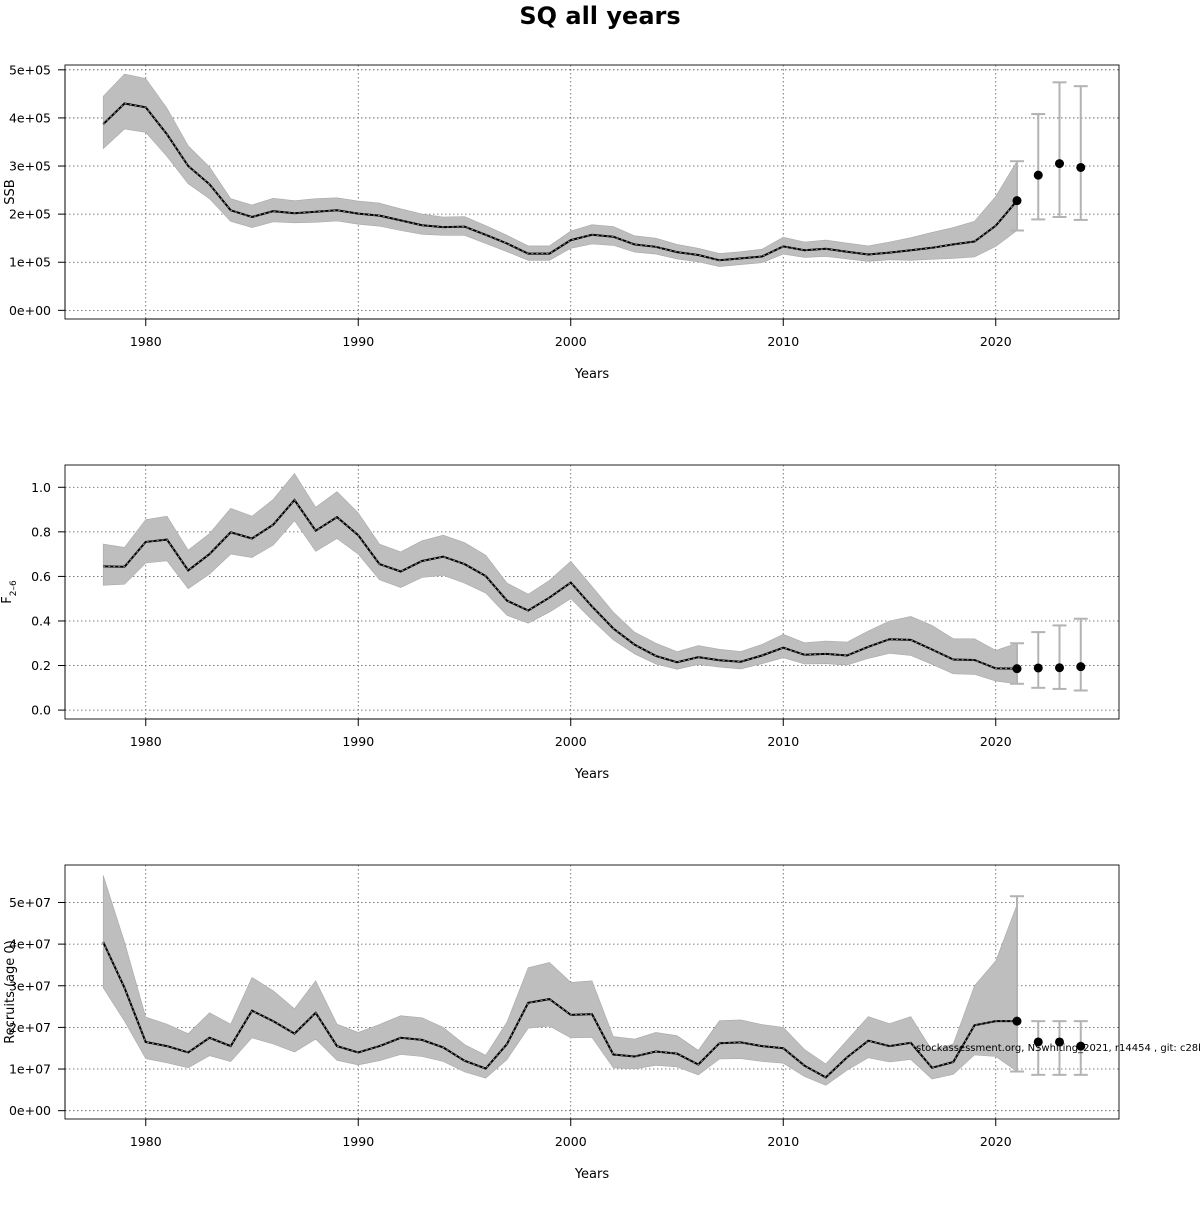 This screenshot has height=1205, width=1200. What do you see at coordinates (30, 1027) in the screenshot?
I see `recruits-y-tick-label: 2e+07` at bounding box center [30, 1027].